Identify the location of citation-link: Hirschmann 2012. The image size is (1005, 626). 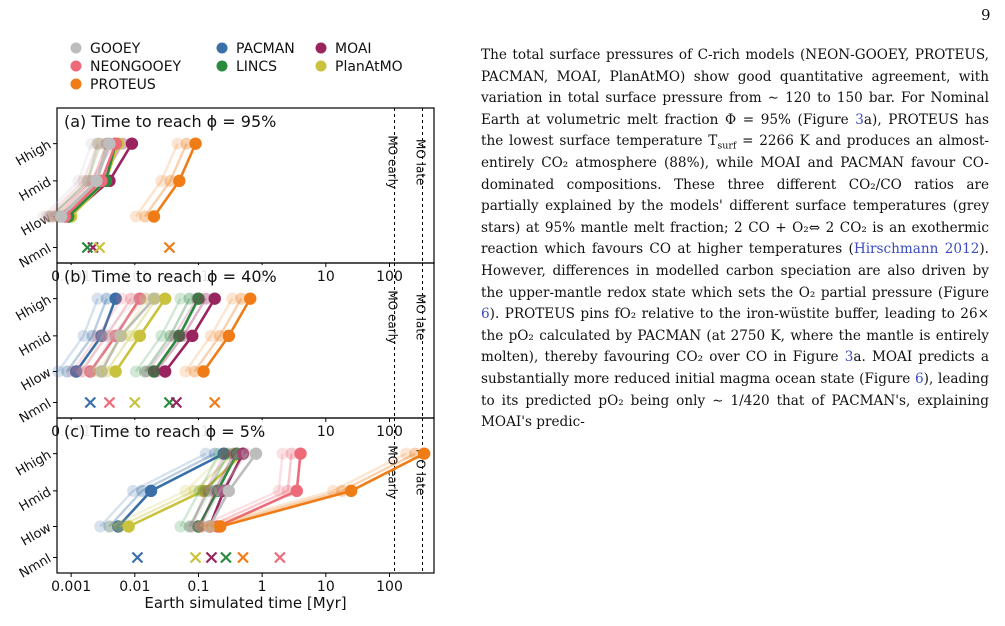
(916, 249).